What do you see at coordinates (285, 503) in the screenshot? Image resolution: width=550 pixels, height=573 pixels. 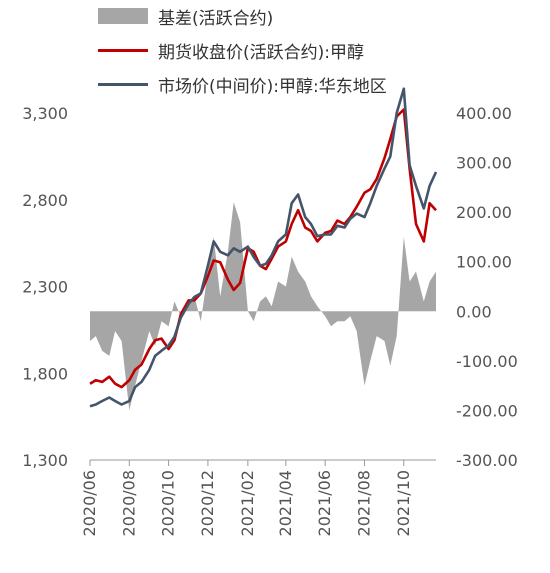 I see `x-tick-label: 2021/04` at bounding box center [285, 503].